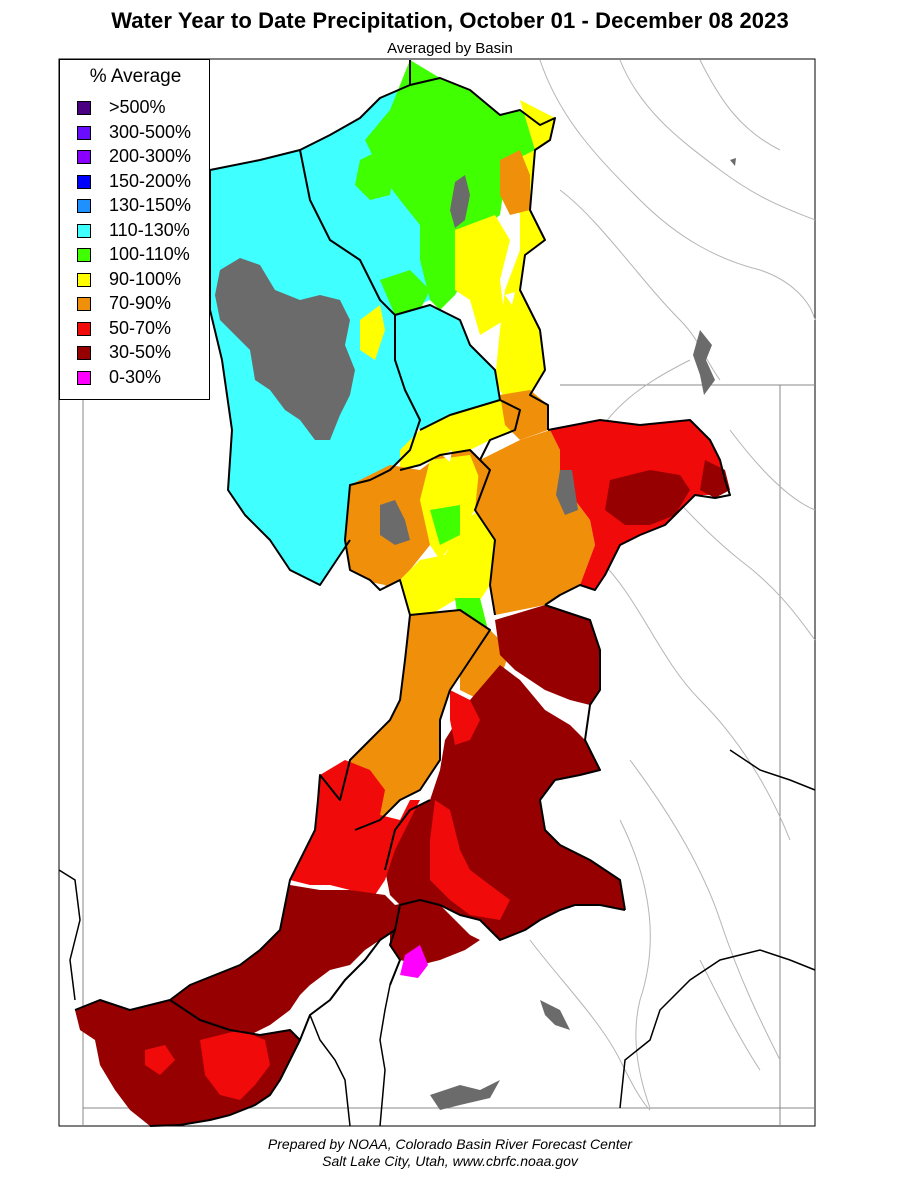 The width and height of the screenshot is (900, 1200). What do you see at coordinates (140, 352) in the screenshot?
I see `legend-label: 30-50%` at bounding box center [140, 352].